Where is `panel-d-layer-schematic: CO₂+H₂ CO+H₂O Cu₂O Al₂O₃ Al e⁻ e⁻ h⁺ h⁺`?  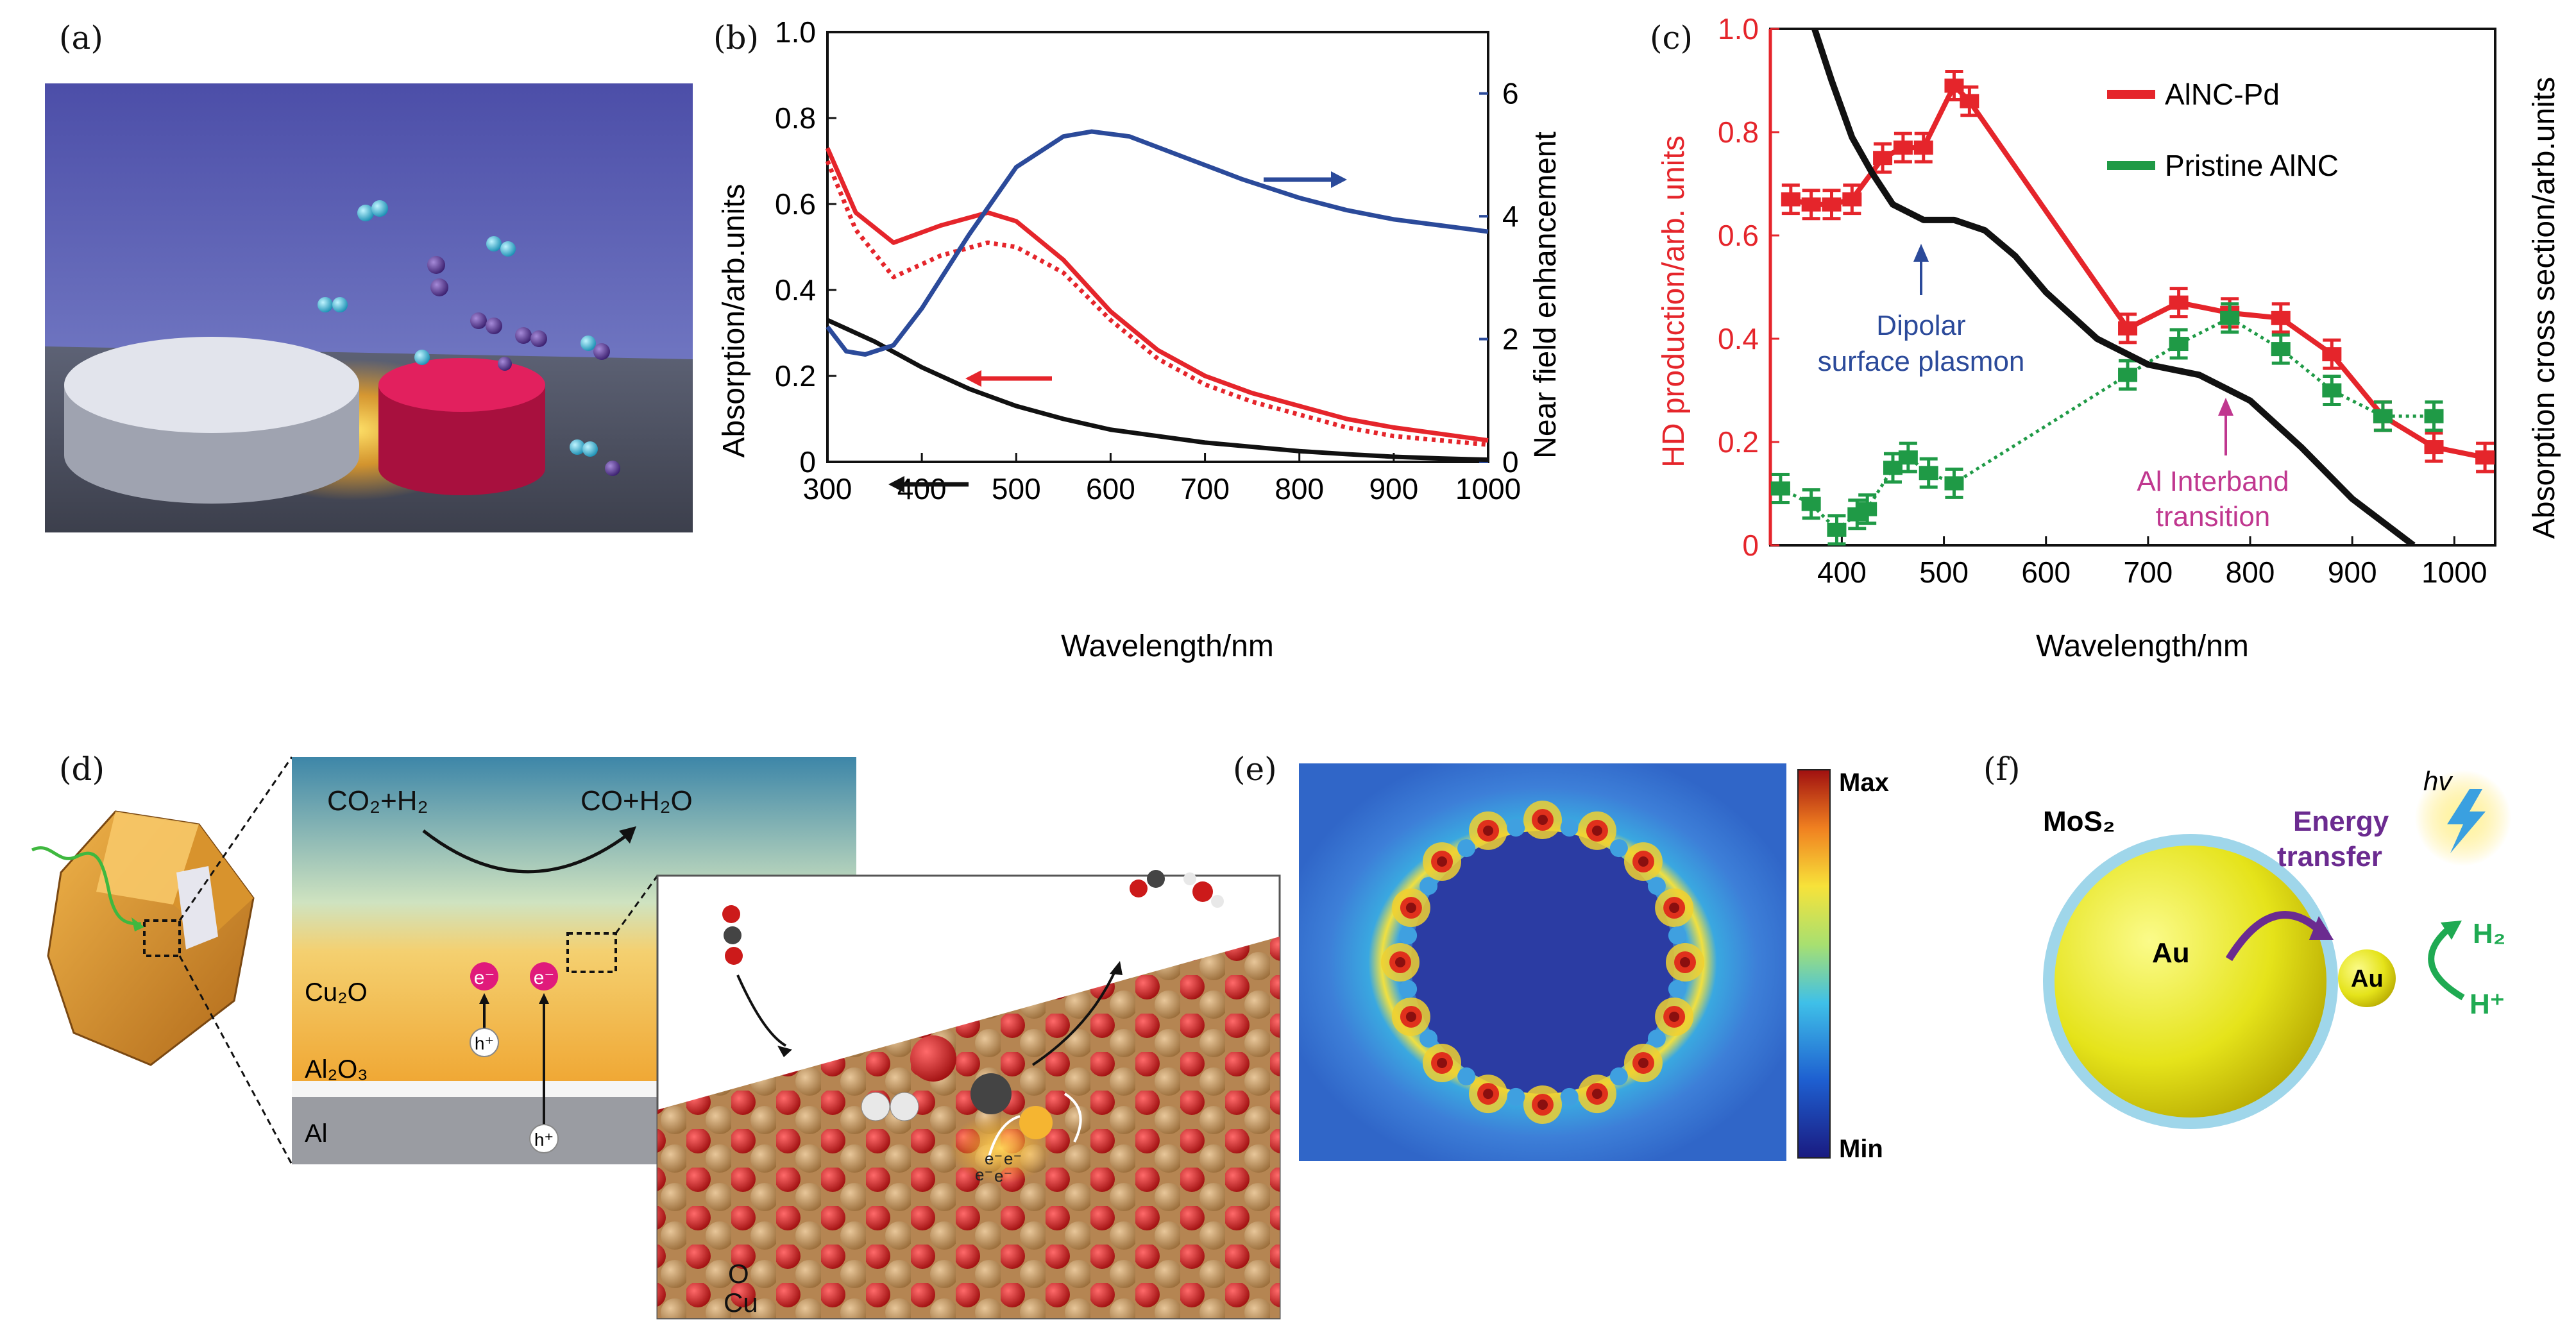
panel-d-layer-schematic: CO₂+H₂ CO+H₂O Cu₂O Al₂O₃ Al e⁻ e⁻ h⁺ h⁺ is located at coordinates (574, 960).